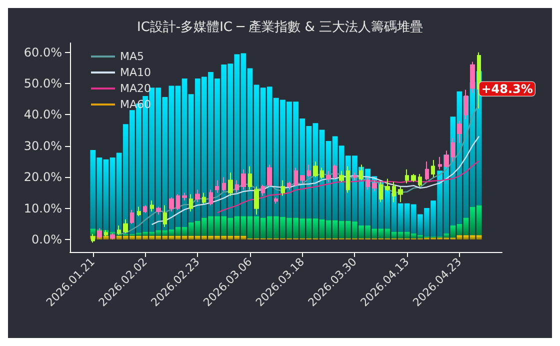 This screenshot has height=346, width=560. I want to click on legend-label: MA20, so click(136, 88).